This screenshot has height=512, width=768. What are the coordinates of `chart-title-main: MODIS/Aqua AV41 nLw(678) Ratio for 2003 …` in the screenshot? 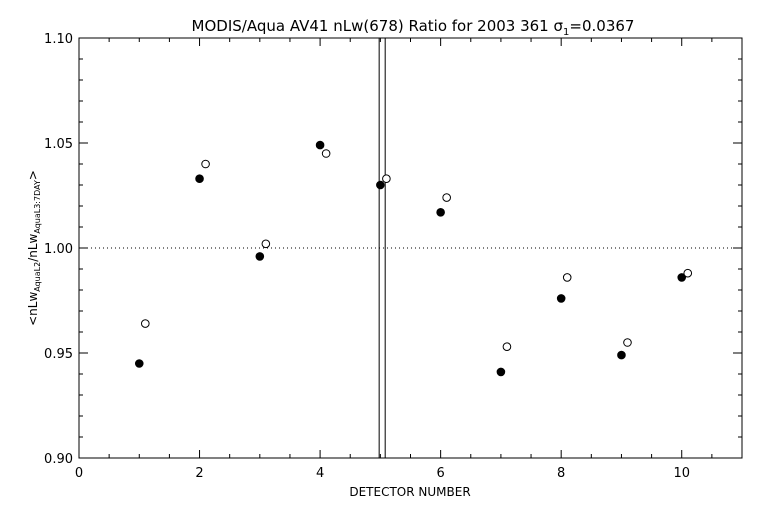 It's located at (378, 26).